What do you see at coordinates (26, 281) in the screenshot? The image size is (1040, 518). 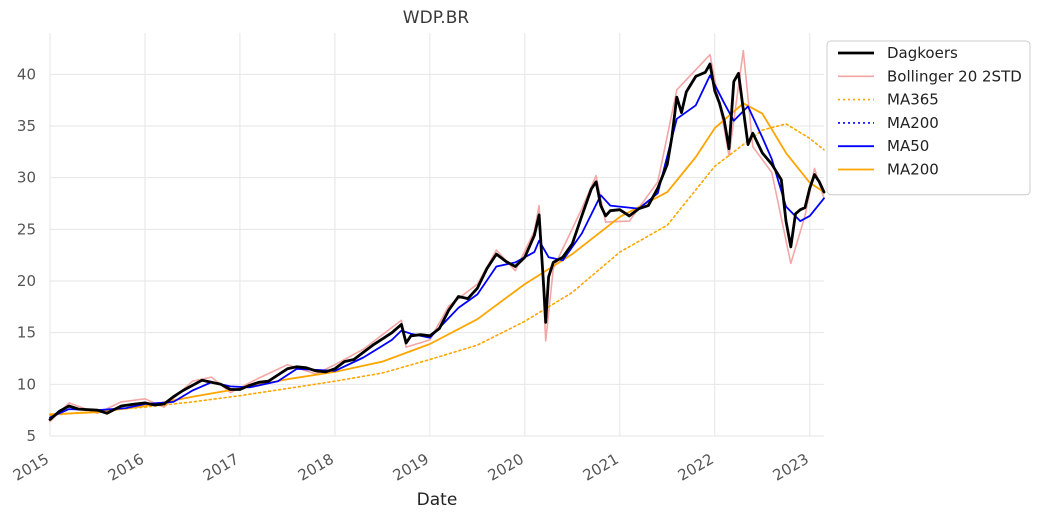 I see `y-tick-label: 20` at bounding box center [26, 281].